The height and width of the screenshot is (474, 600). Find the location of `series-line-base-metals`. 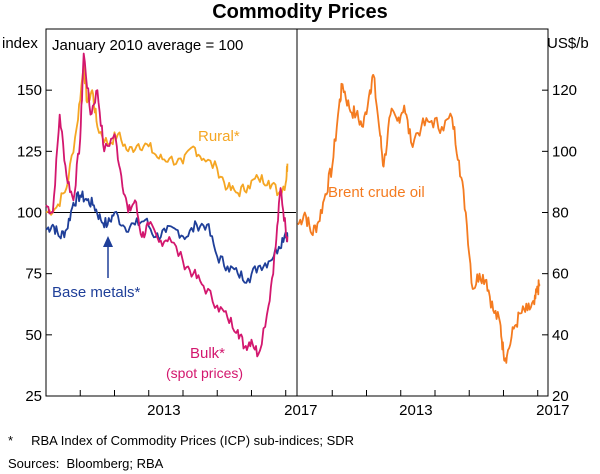

series-line-base-metals is located at coordinates (167, 237).